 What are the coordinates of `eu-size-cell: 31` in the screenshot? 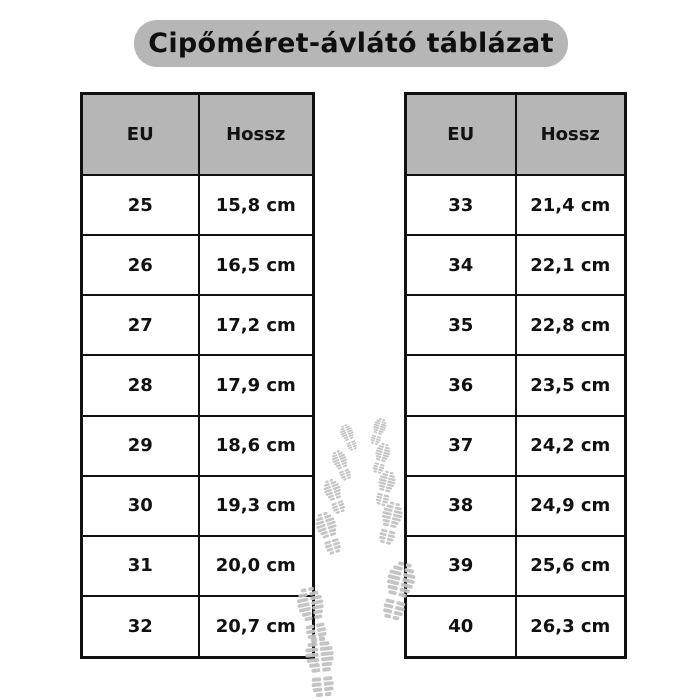 It's located at (140, 565).